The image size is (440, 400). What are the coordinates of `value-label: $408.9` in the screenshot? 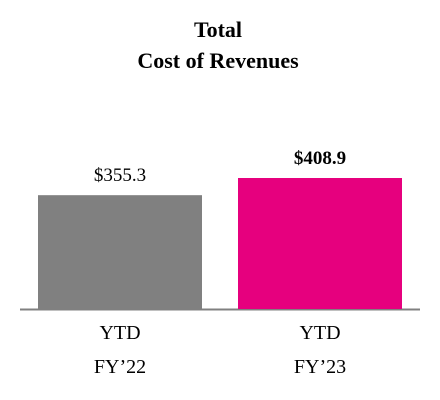 It's located at (320, 158).